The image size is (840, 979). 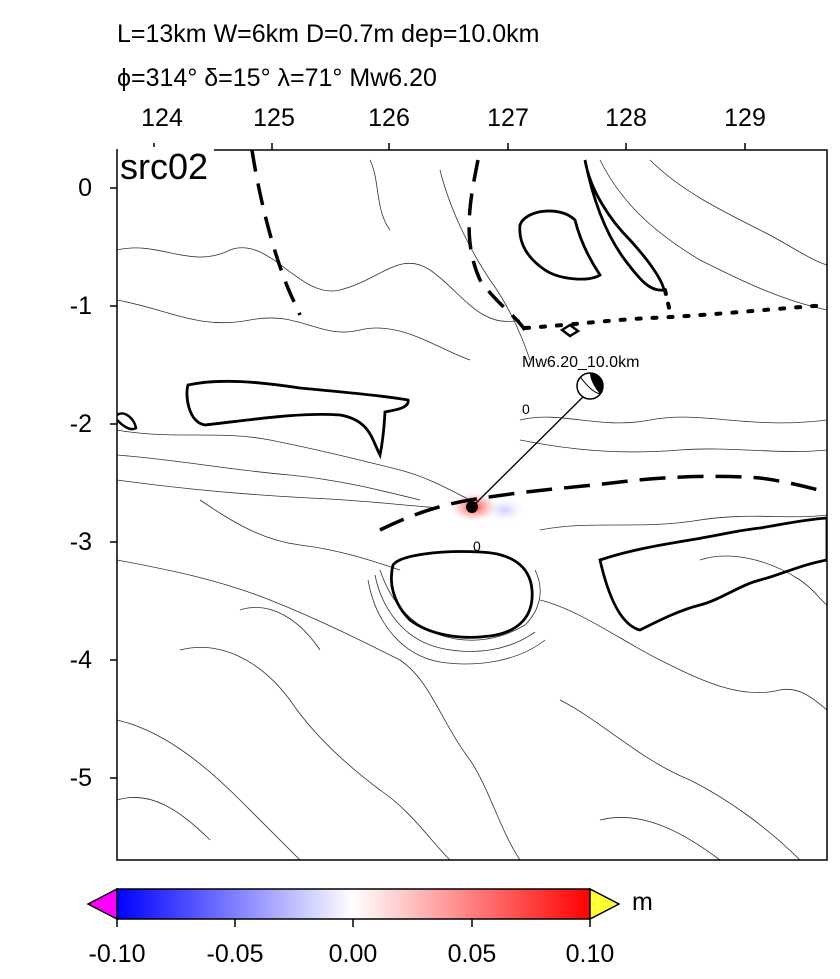 I want to click on panel-label: src02, so click(x=166, y=167).